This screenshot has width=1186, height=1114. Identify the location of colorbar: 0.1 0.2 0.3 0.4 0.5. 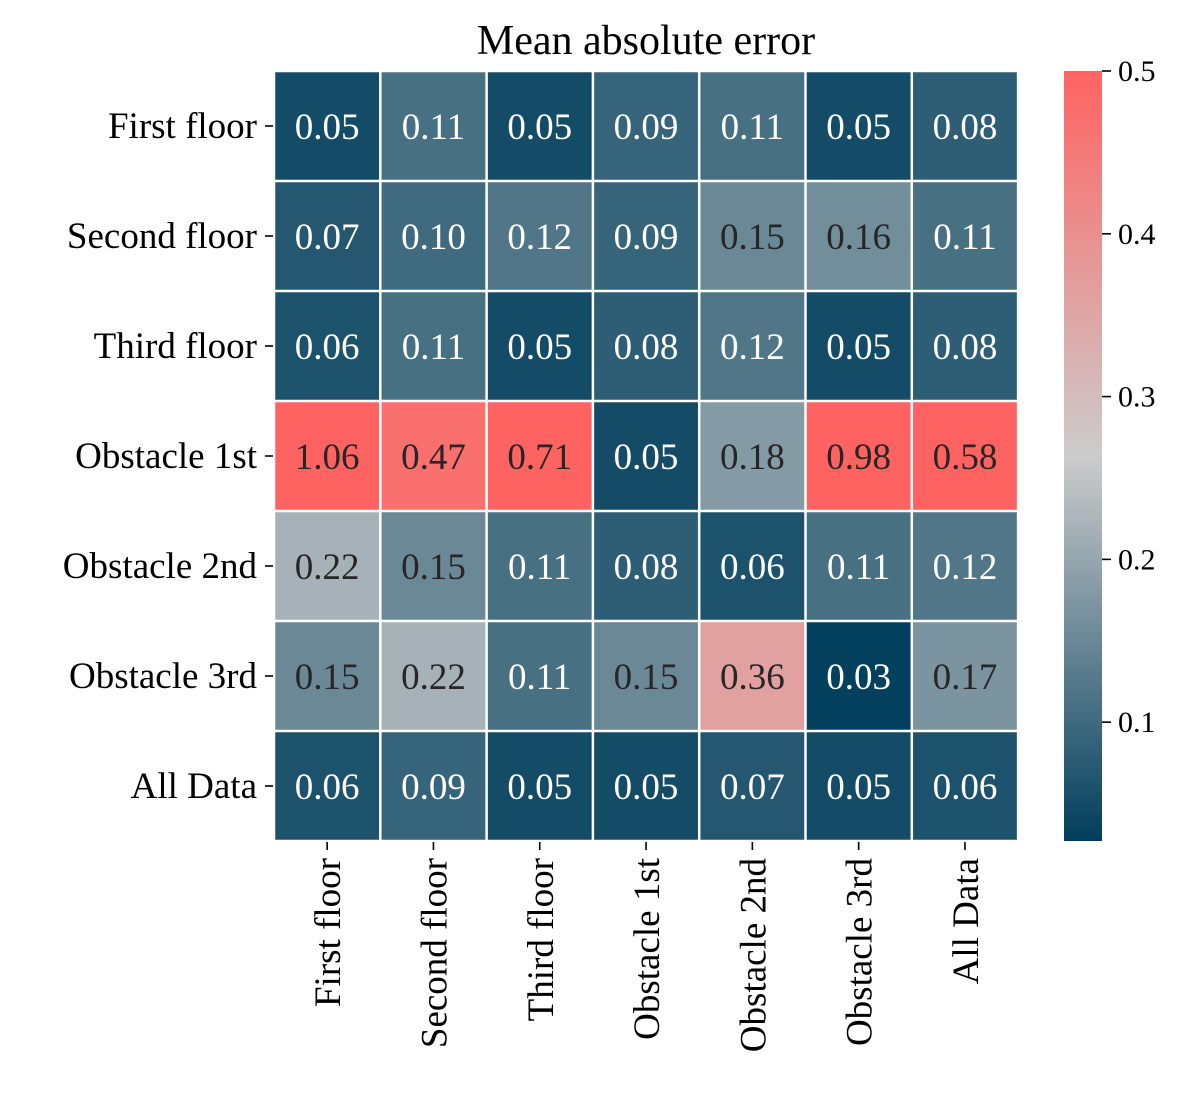
(1110, 448).